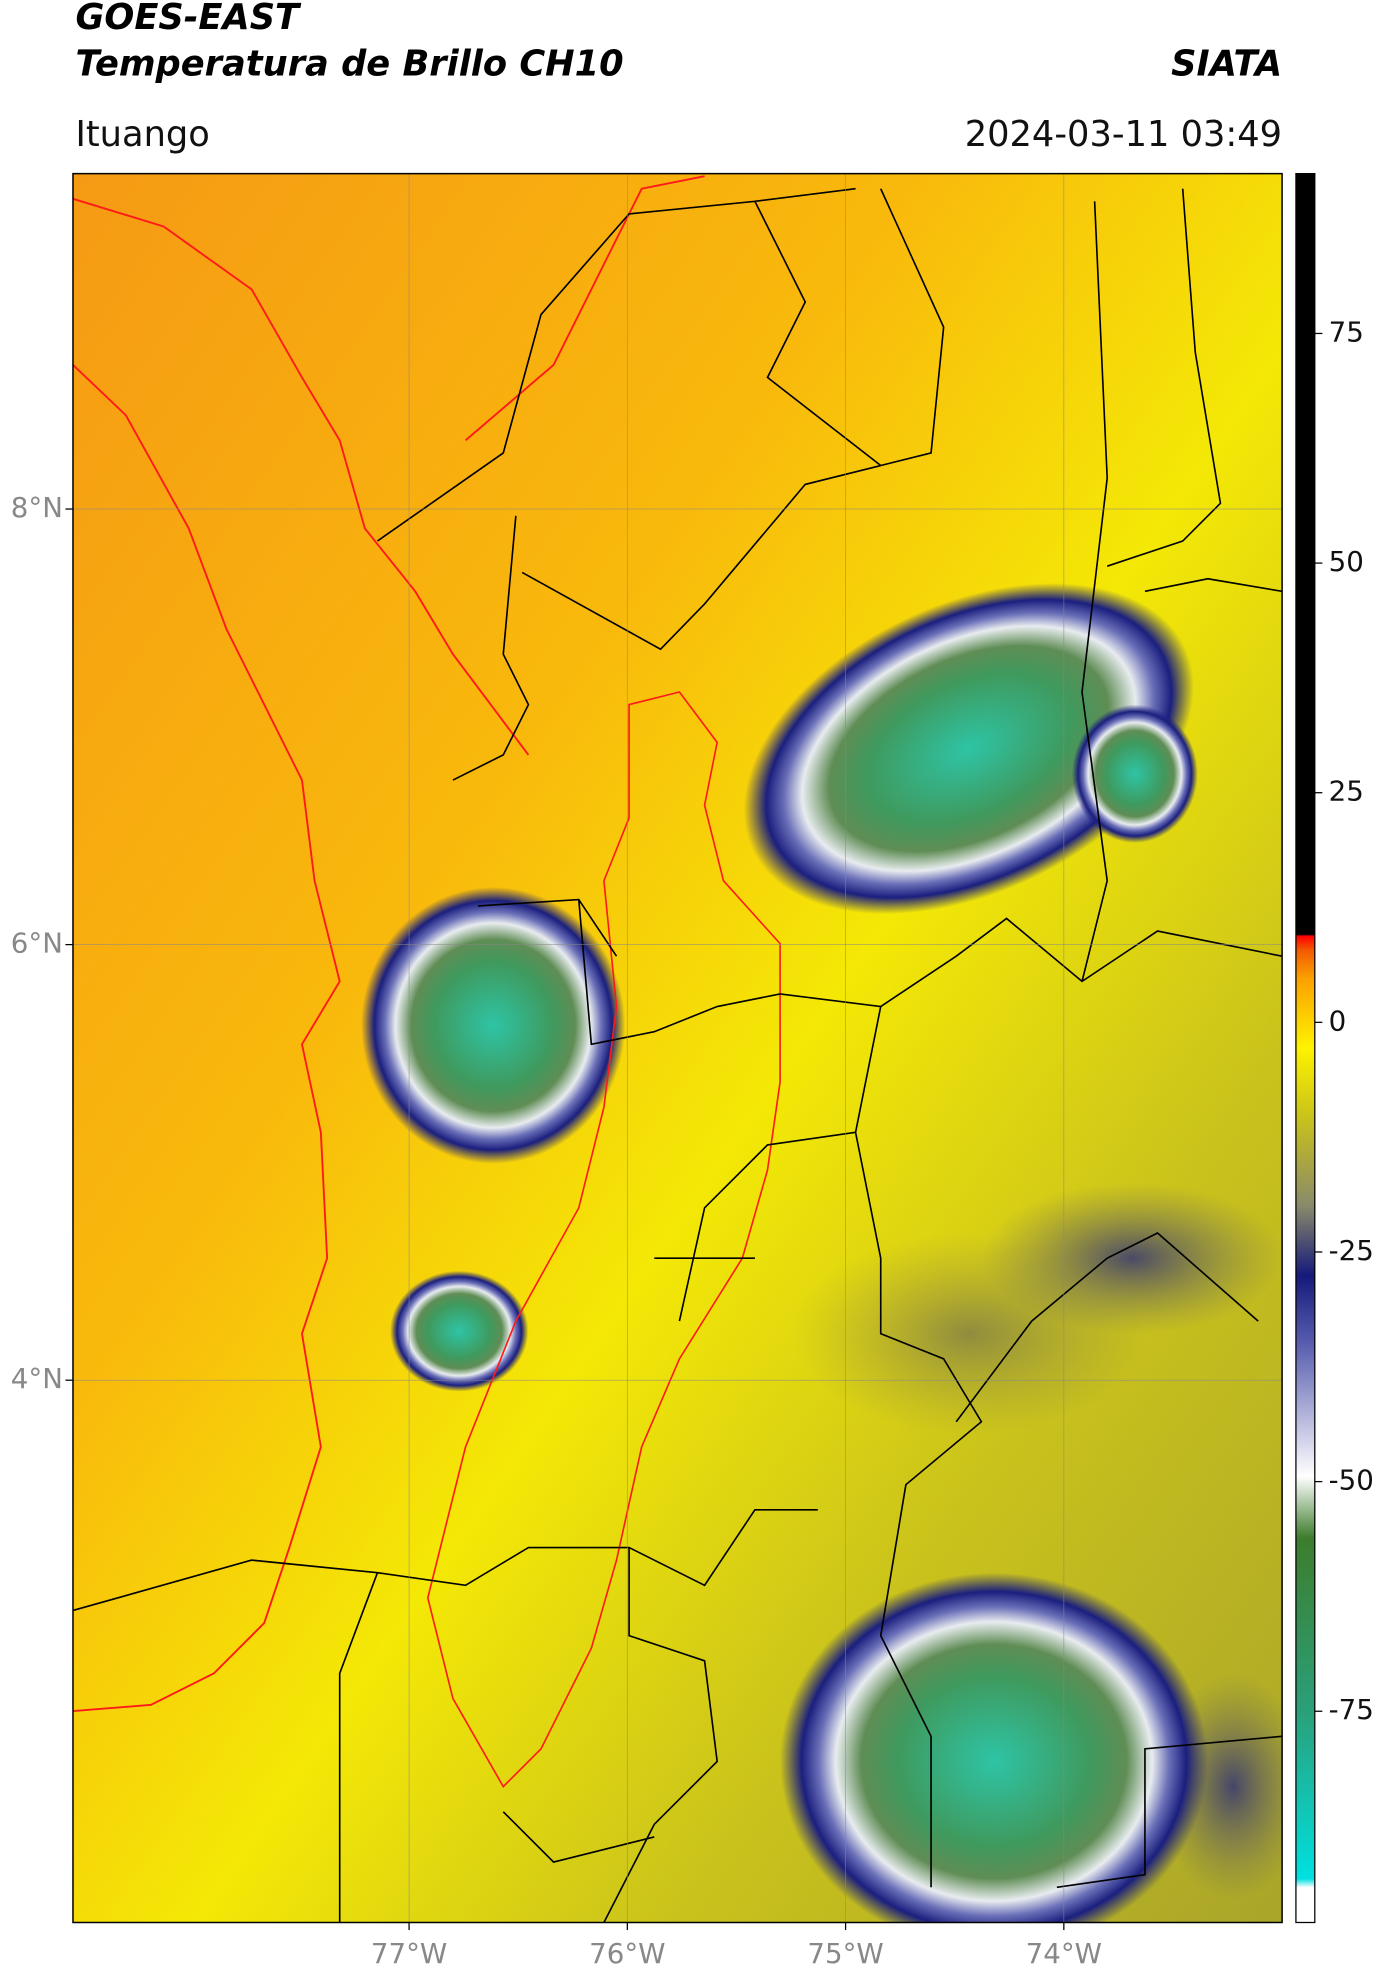 The width and height of the screenshot is (1384, 1981). What do you see at coordinates (1338, 1020) in the screenshot?
I see `colorbar-tick-label: 0` at bounding box center [1338, 1020].